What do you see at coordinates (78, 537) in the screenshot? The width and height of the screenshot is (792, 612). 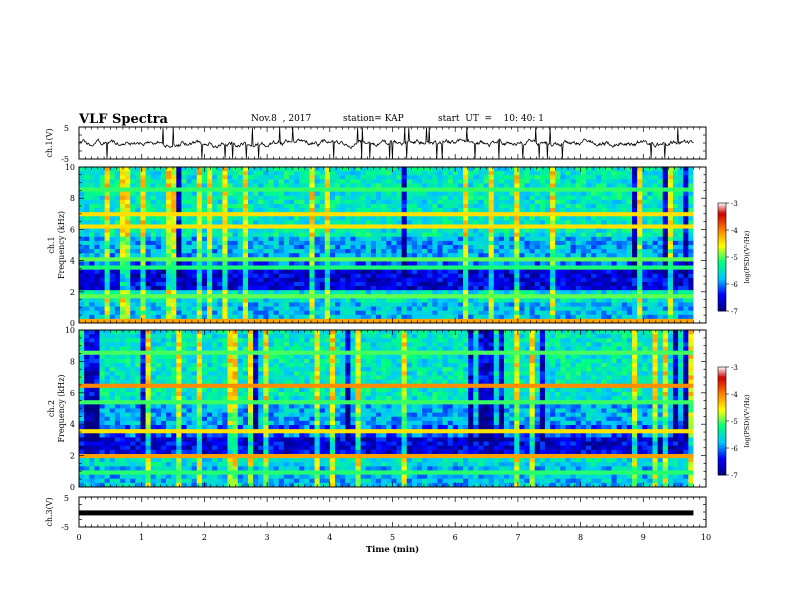 I see `x-tick-label: 0` at bounding box center [78, 537].